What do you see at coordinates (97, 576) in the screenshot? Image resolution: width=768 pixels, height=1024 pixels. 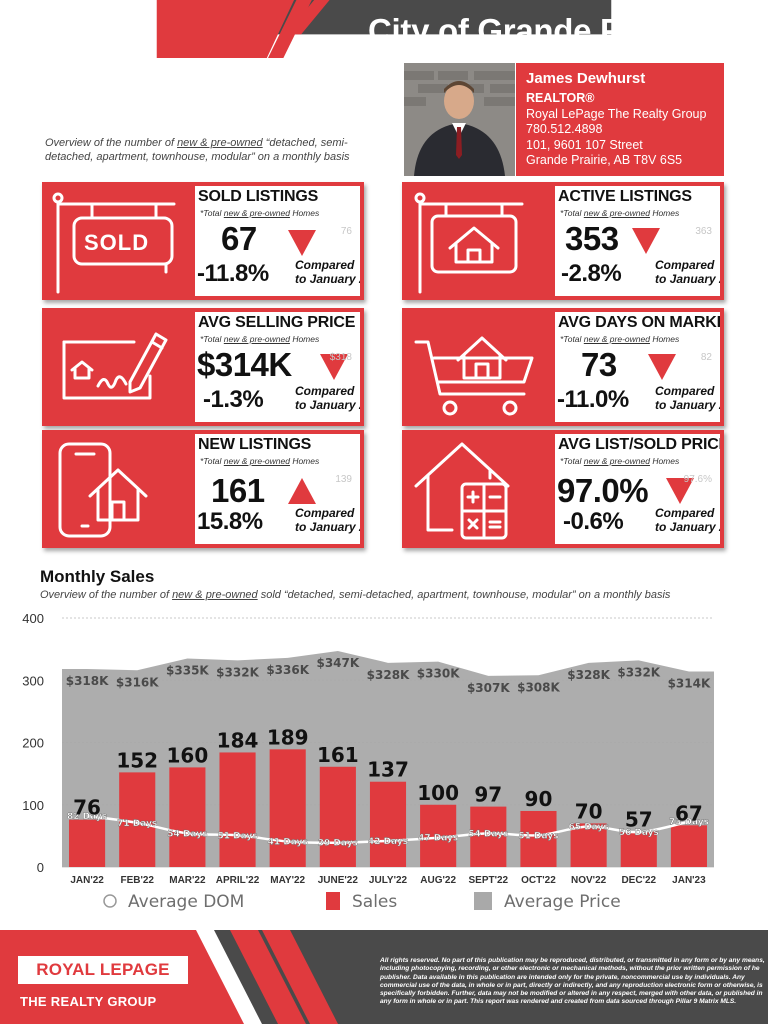 I see `monthly-sales-title: Monthly Sales` at bounding box center [97, 576].